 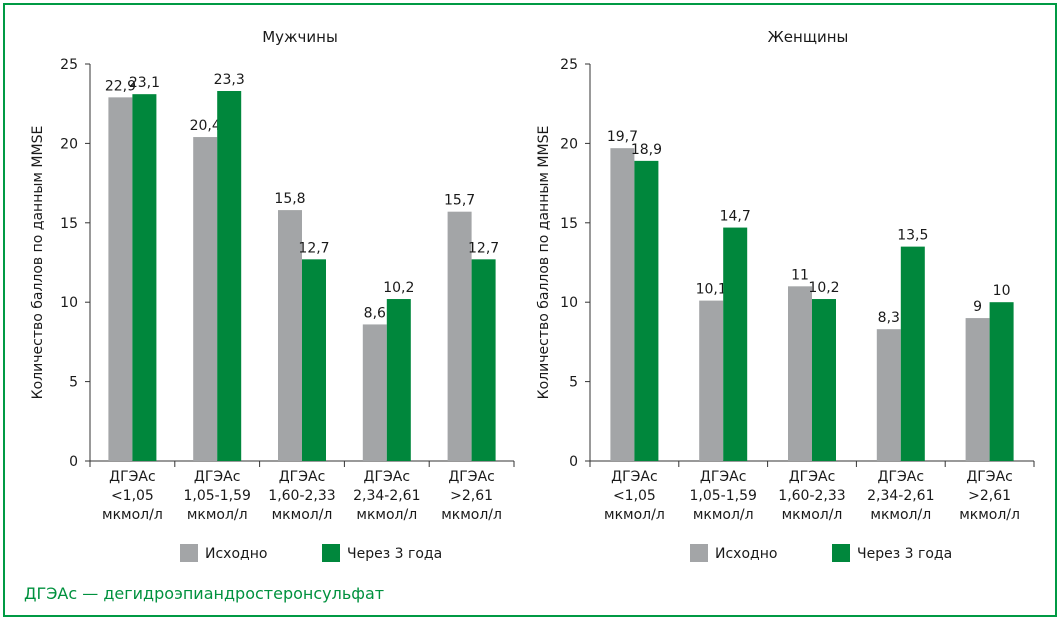 I want to click on women-data-label: 18,9, so click(x=646, y=150).